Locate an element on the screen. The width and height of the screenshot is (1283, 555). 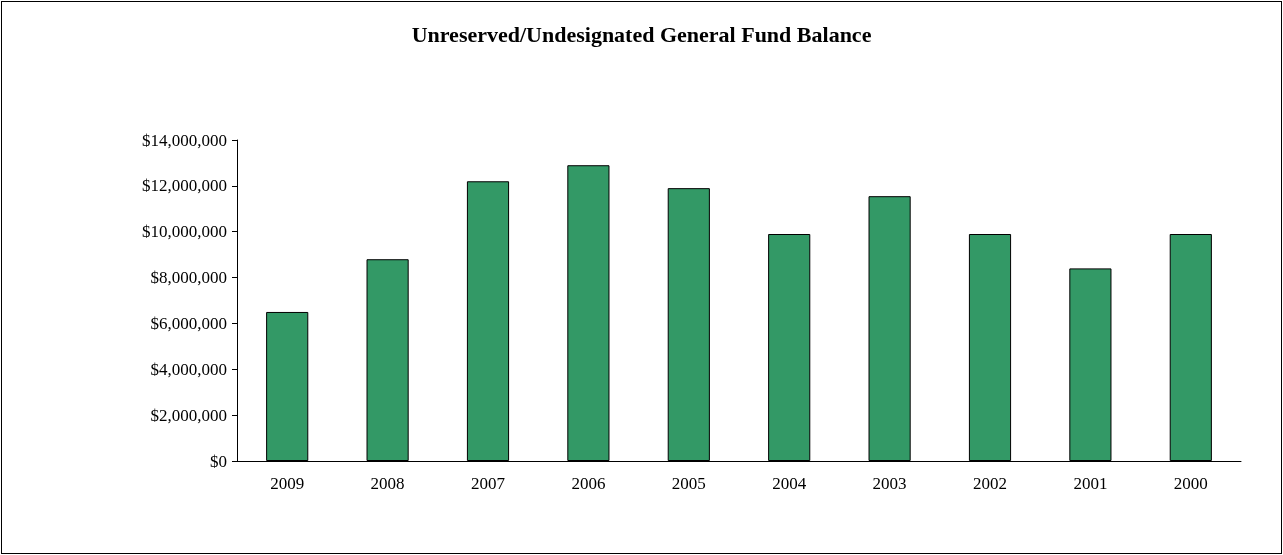
y-tick-label: $12,000,000 is located at coordinates (184, 186).